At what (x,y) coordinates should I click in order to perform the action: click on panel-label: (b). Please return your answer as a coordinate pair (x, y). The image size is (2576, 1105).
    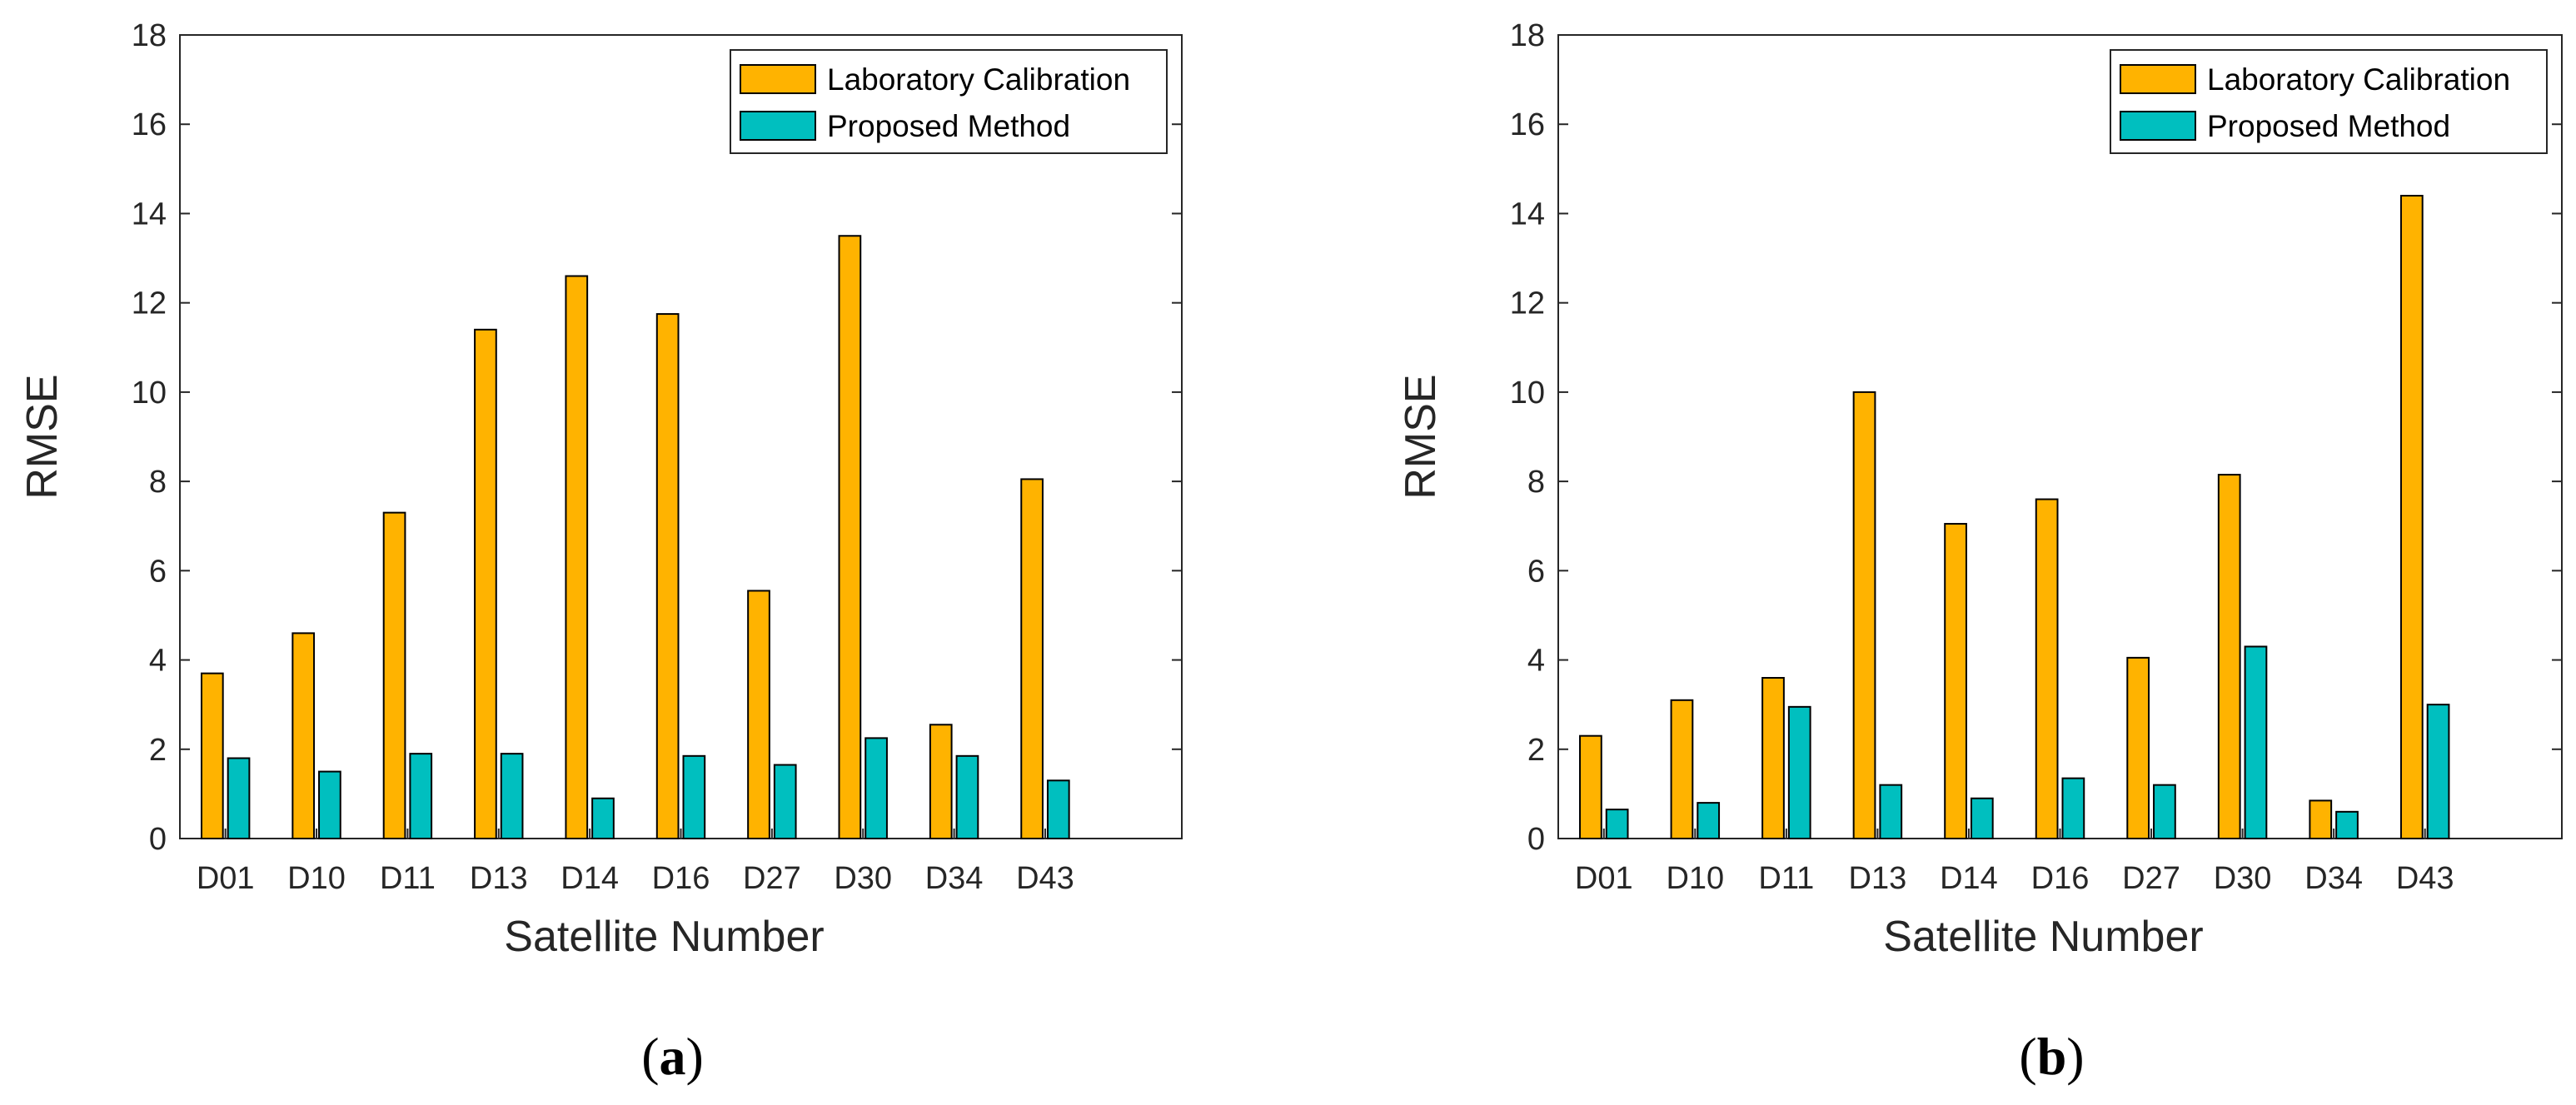
    Looking at the image, I should click on (2051, 1056).